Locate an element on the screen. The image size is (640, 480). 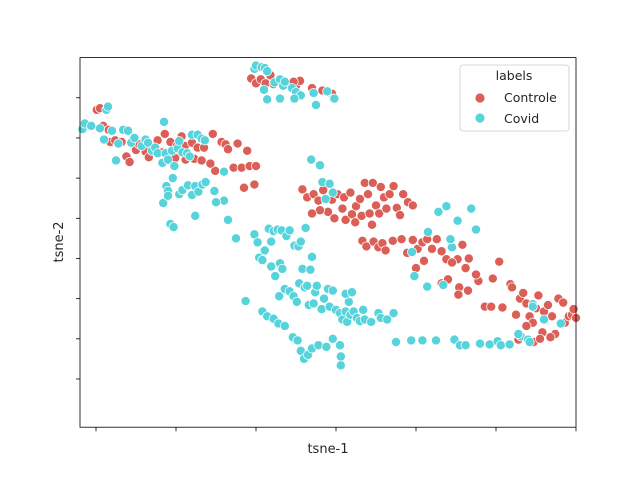
y-axis-label: tsne-2 is located at coordinates (59, 241).